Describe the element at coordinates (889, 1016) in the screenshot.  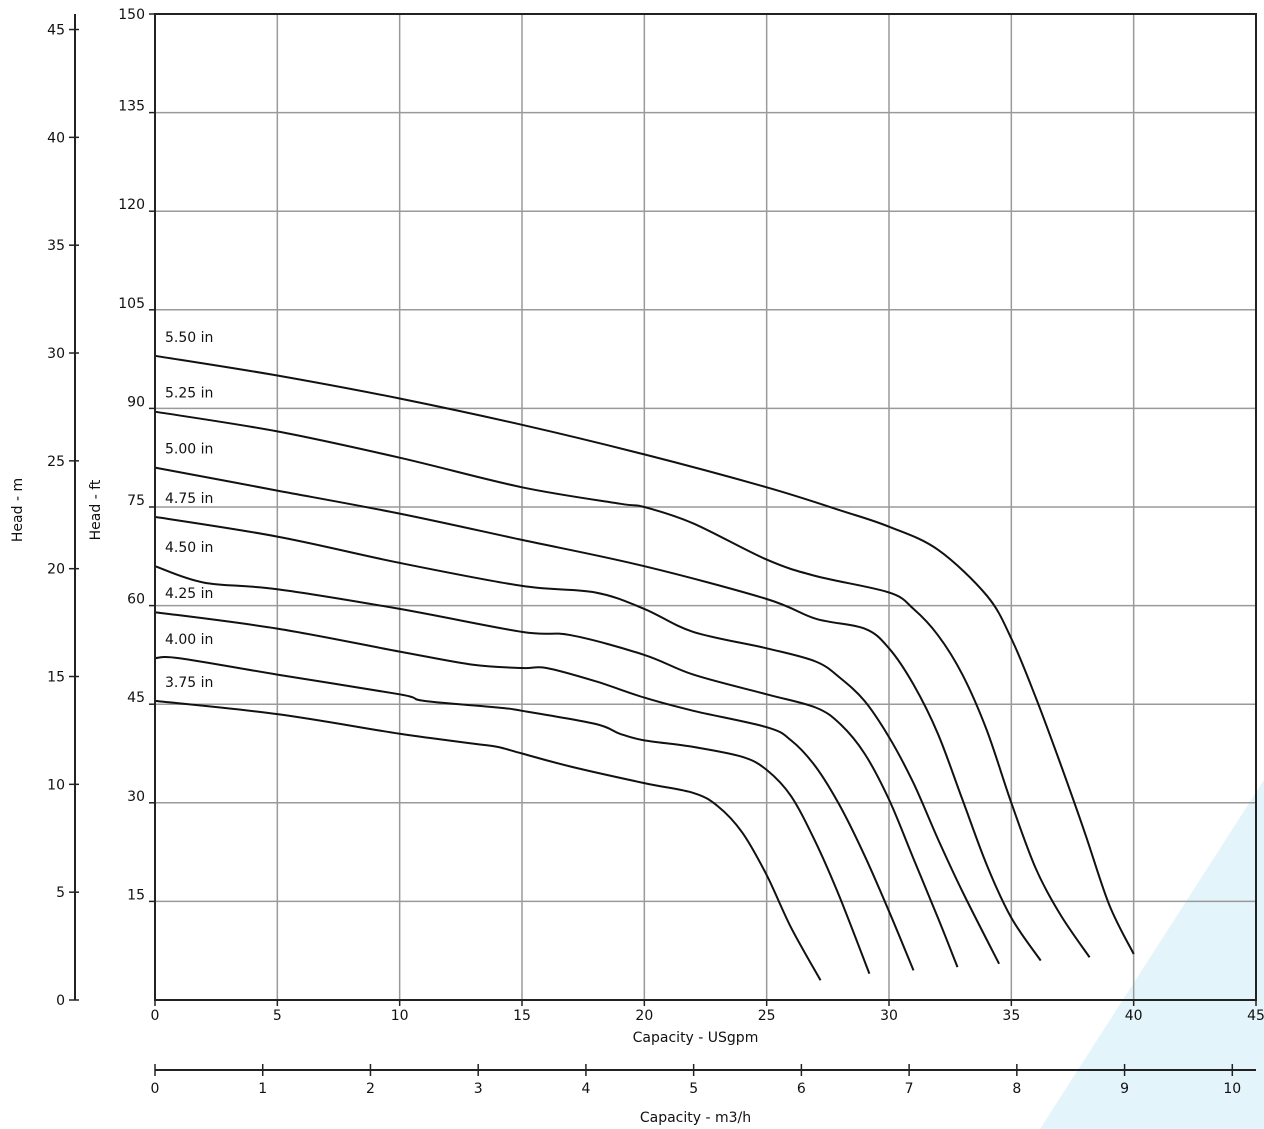
I see `x-tick-label: 30` at that location.